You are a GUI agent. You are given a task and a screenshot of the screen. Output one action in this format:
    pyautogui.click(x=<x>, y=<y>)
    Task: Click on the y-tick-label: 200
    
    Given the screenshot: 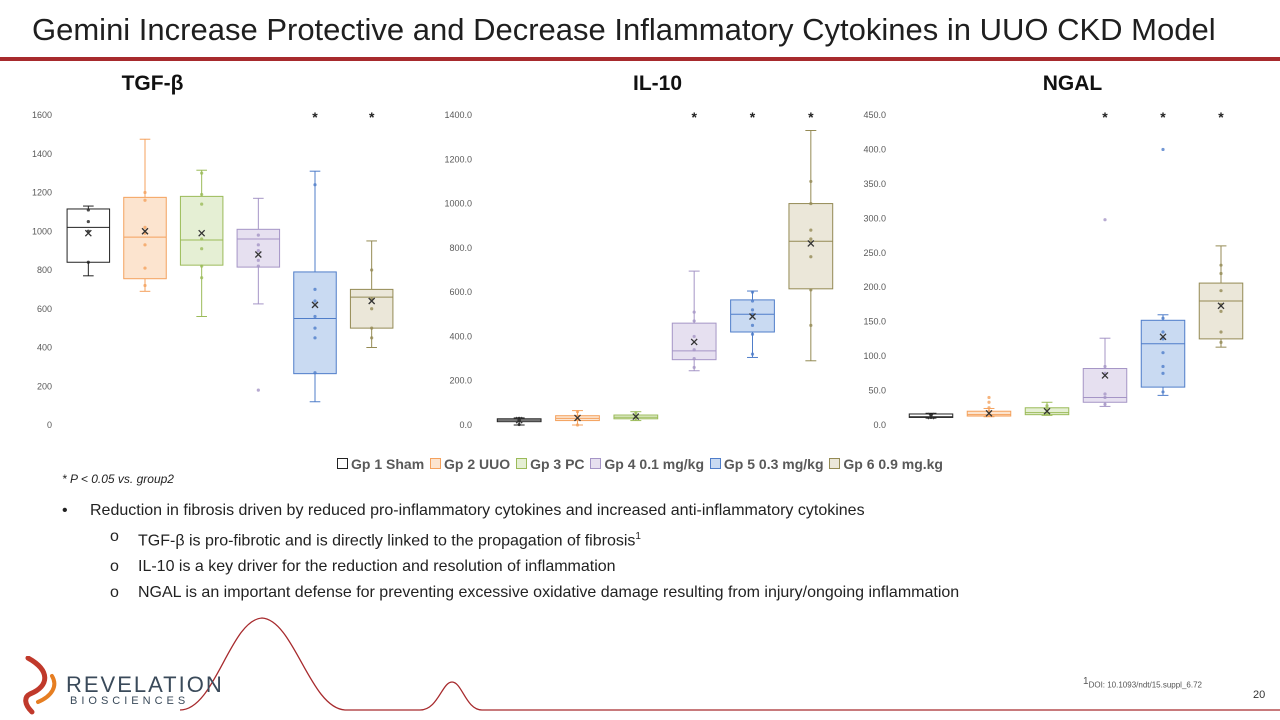 What is the action you would take?
    pyautogui.click(x=44, y=386)
    